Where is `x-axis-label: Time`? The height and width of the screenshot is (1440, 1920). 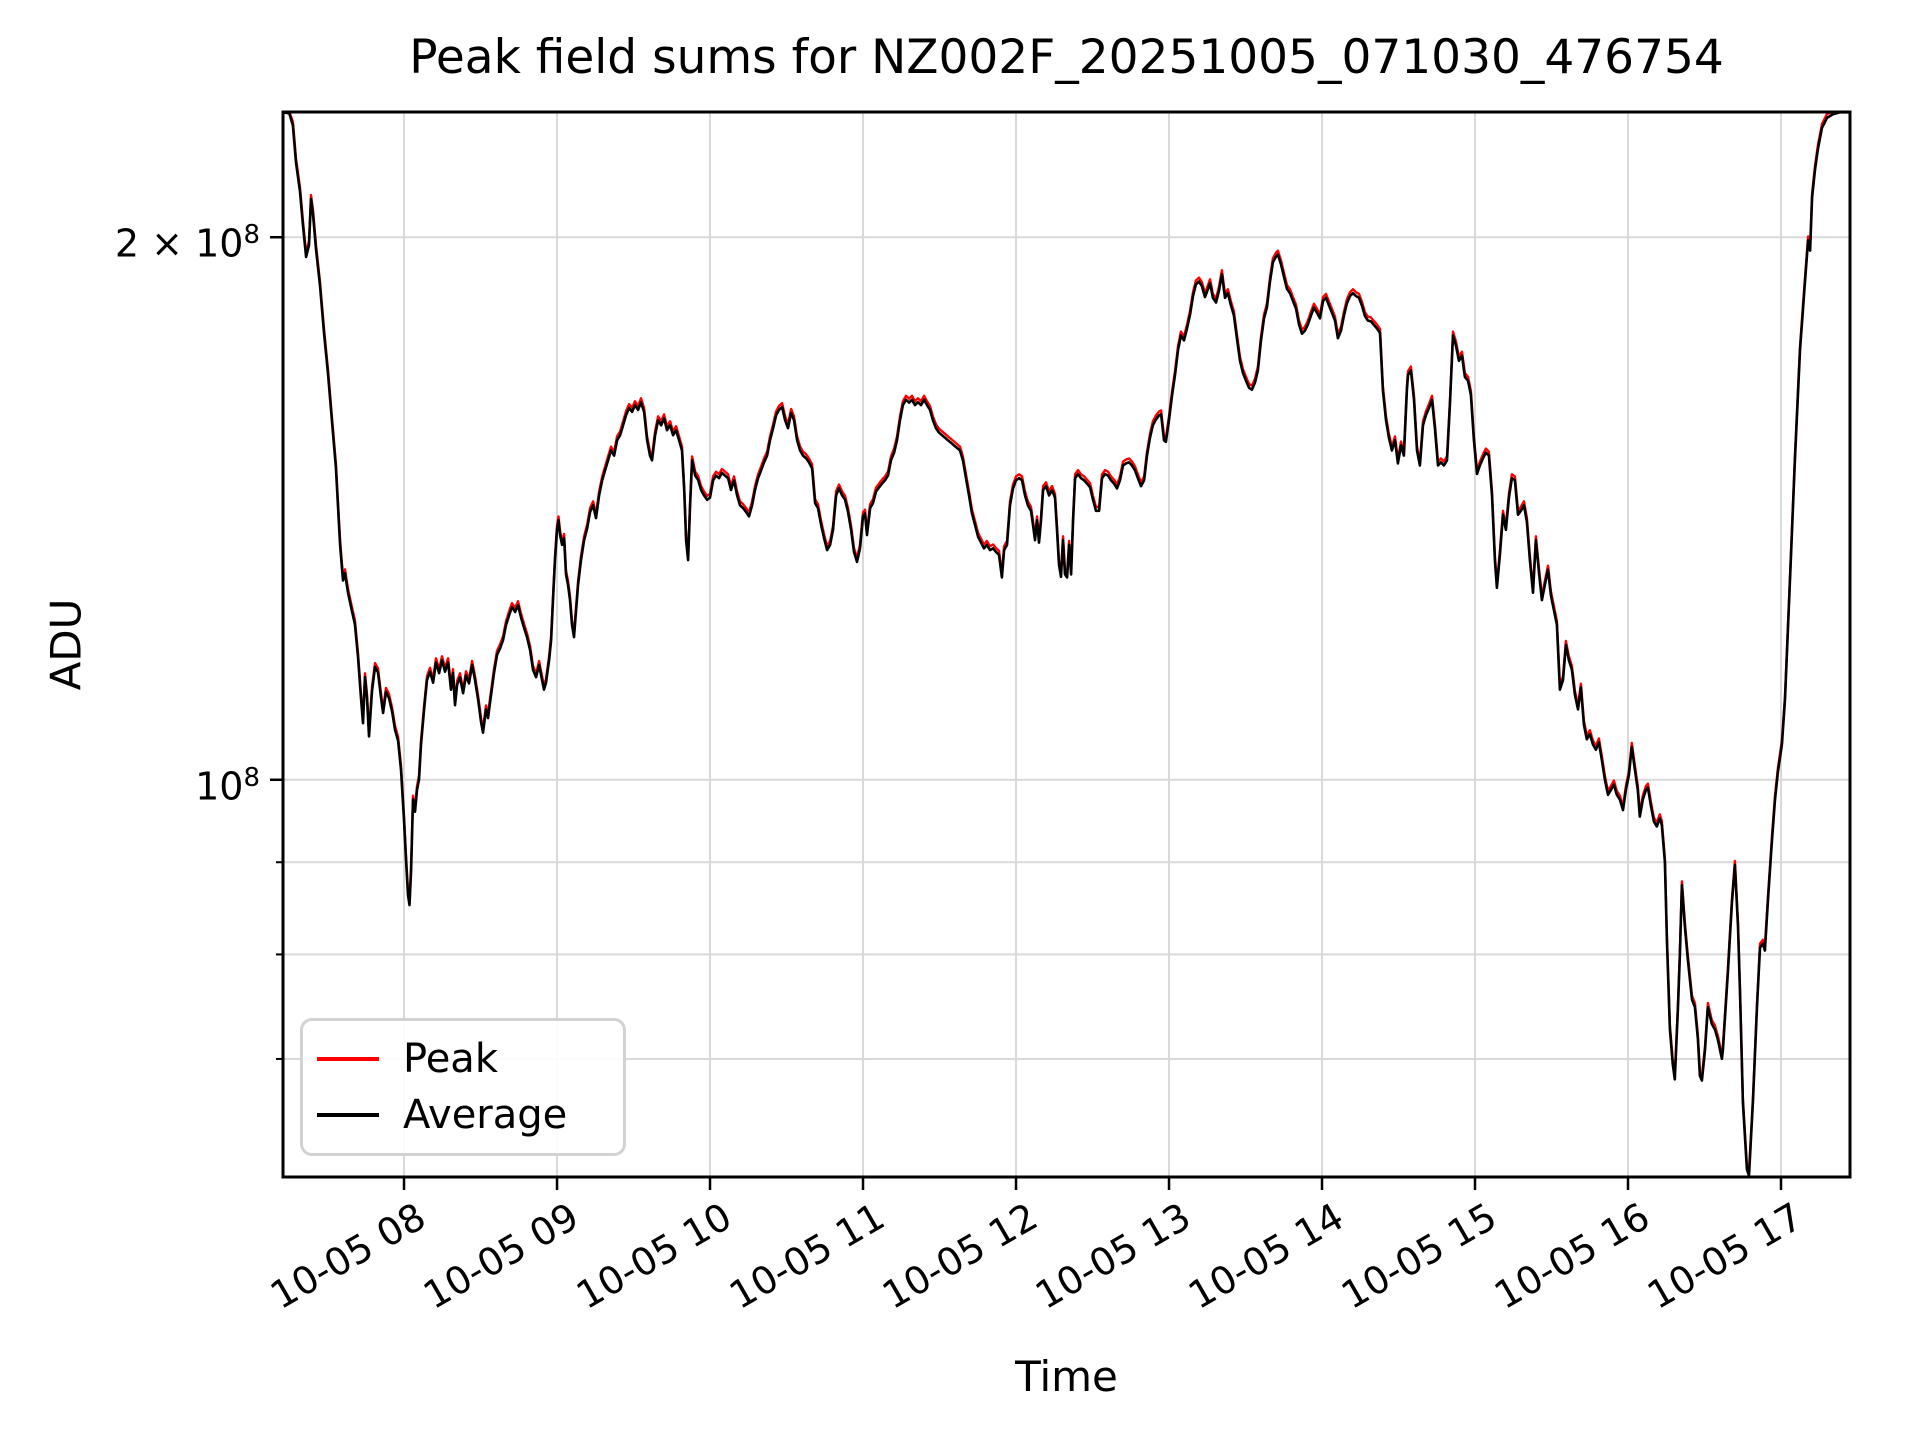 x-axis-label: Time is located at coordinates (1066, 1376).